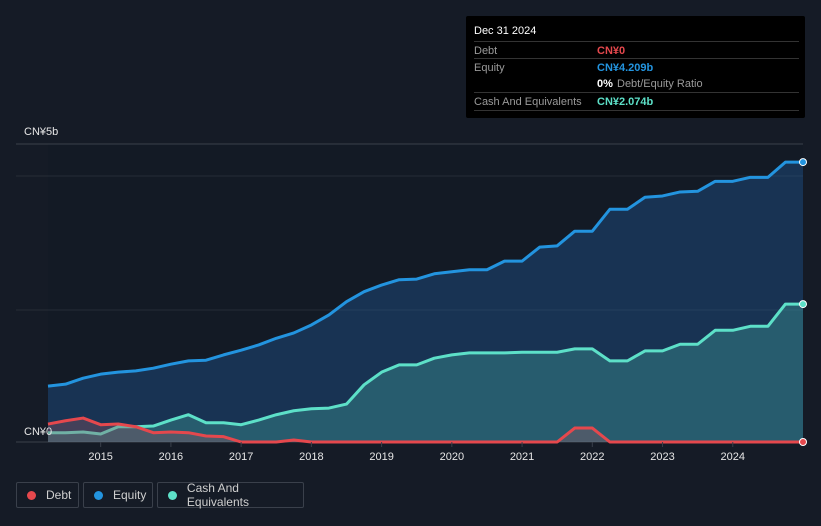 The height and width of the screenshot is (526, 821). What do you see at coordinates (38, 432) in the screenshot?
I see `y-label-bottom: CN¥0` at bounding box center [38, 432].